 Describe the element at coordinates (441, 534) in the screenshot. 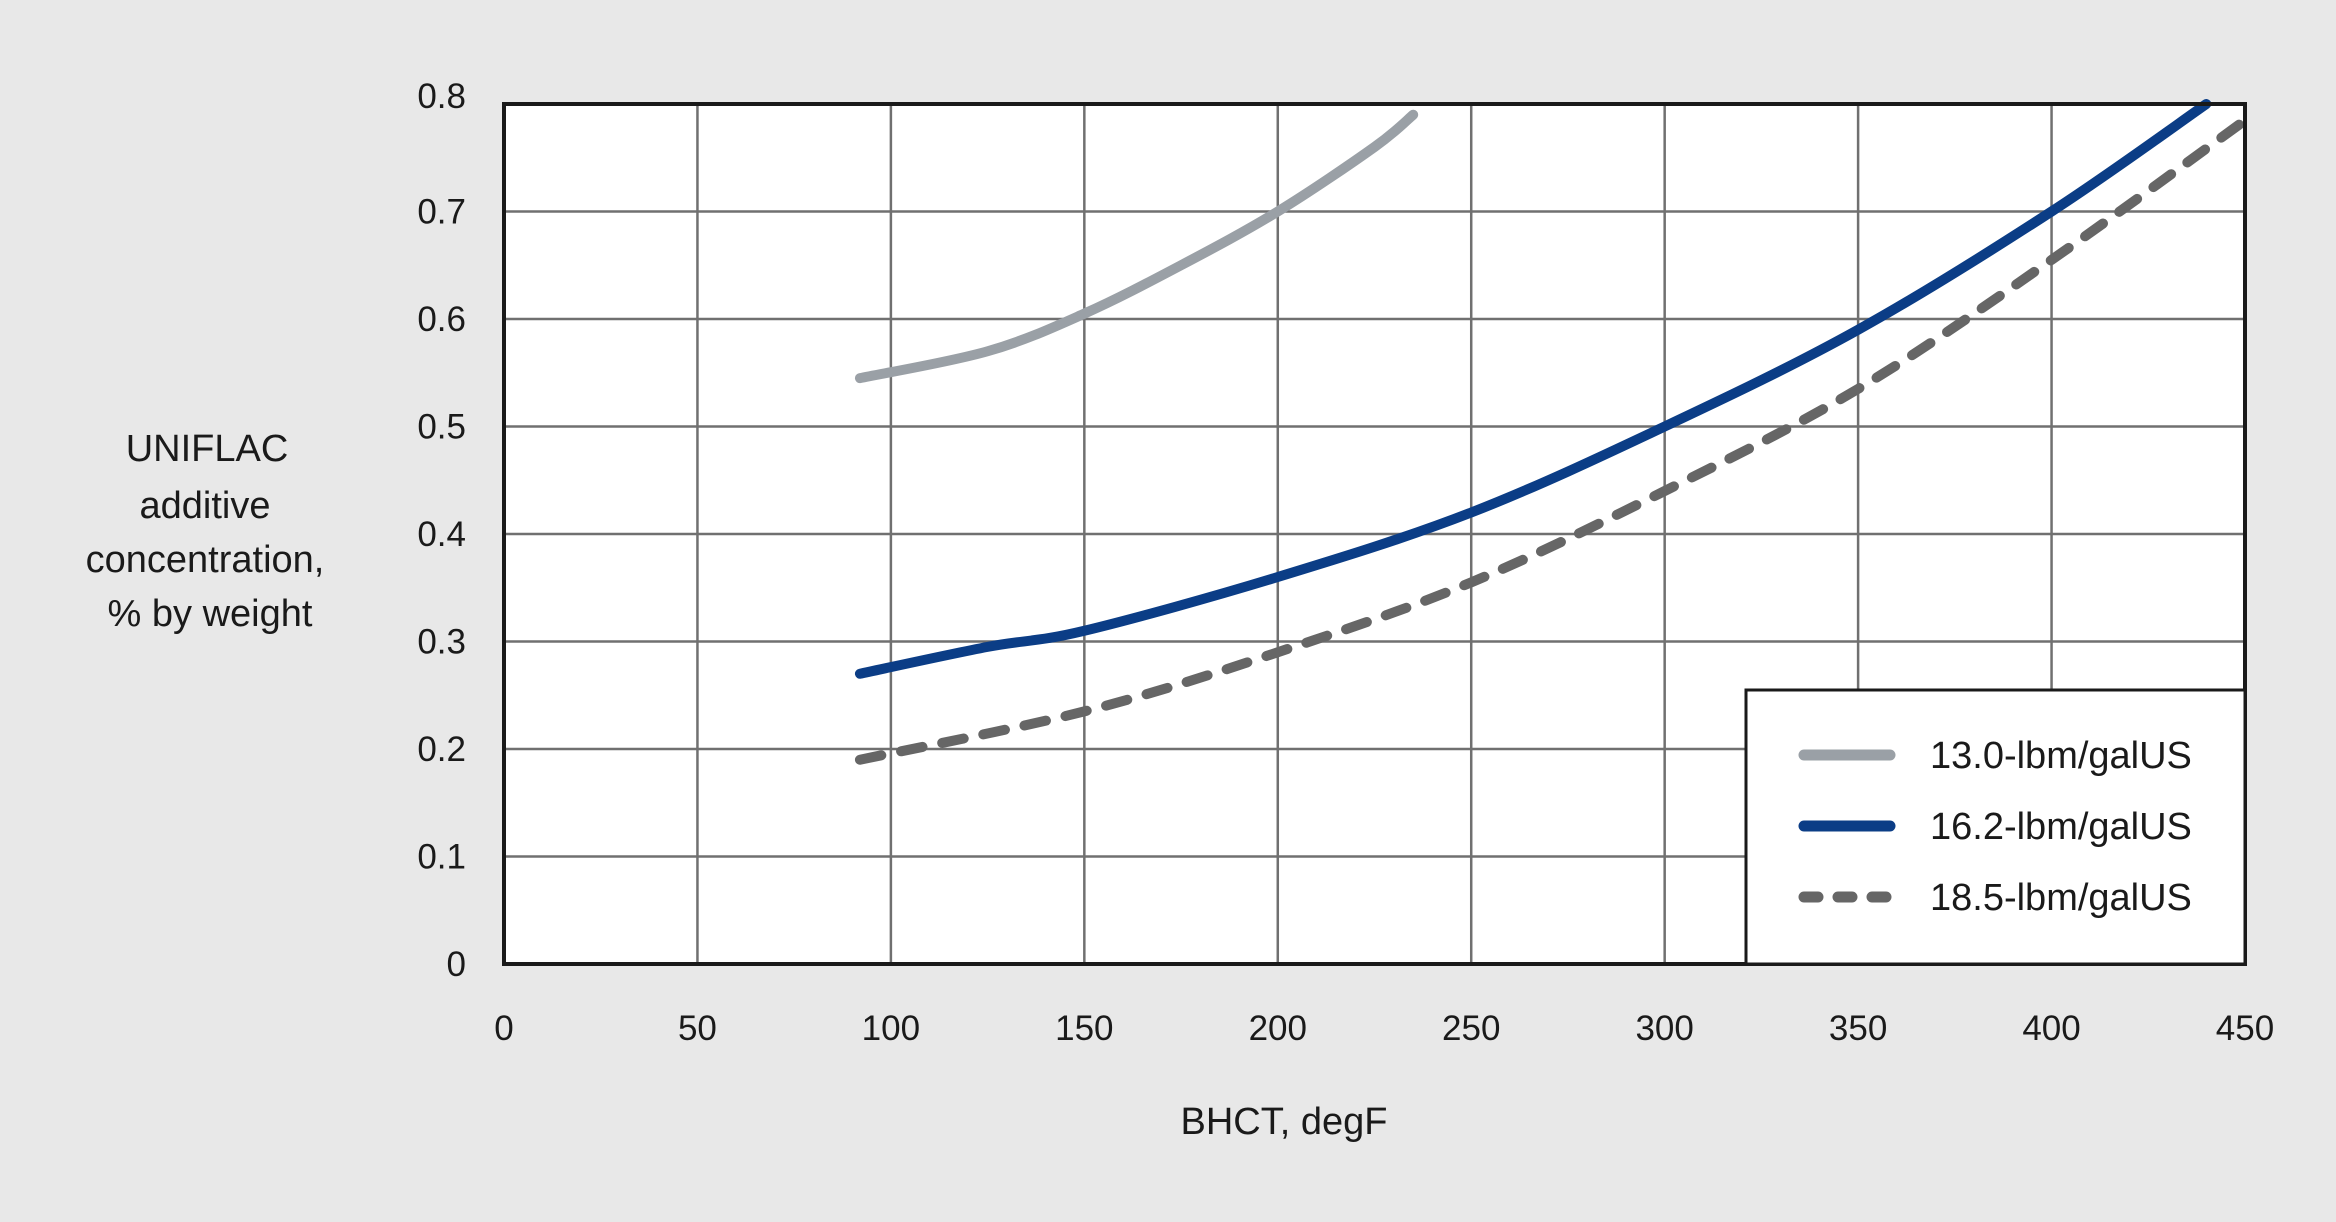

I see `y-tick-label: 0.4` at that location.